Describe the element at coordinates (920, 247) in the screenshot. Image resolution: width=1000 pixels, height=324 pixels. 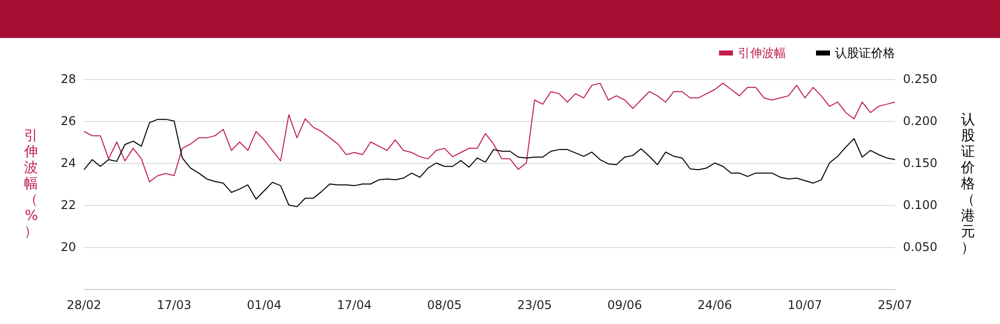
I see `y2-tick-label: 0.050` at that location.